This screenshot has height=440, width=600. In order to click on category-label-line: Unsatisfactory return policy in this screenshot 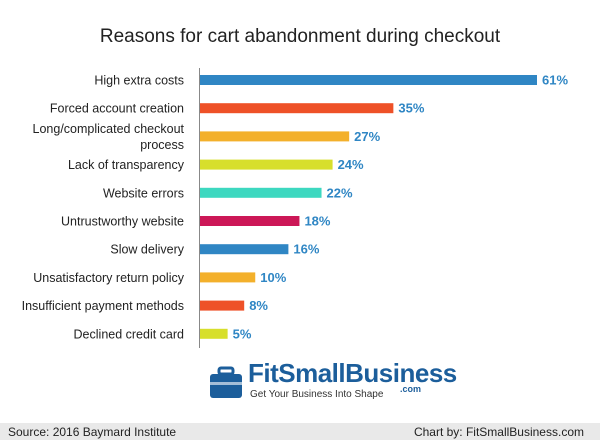, I will do `click(109, 278)`.